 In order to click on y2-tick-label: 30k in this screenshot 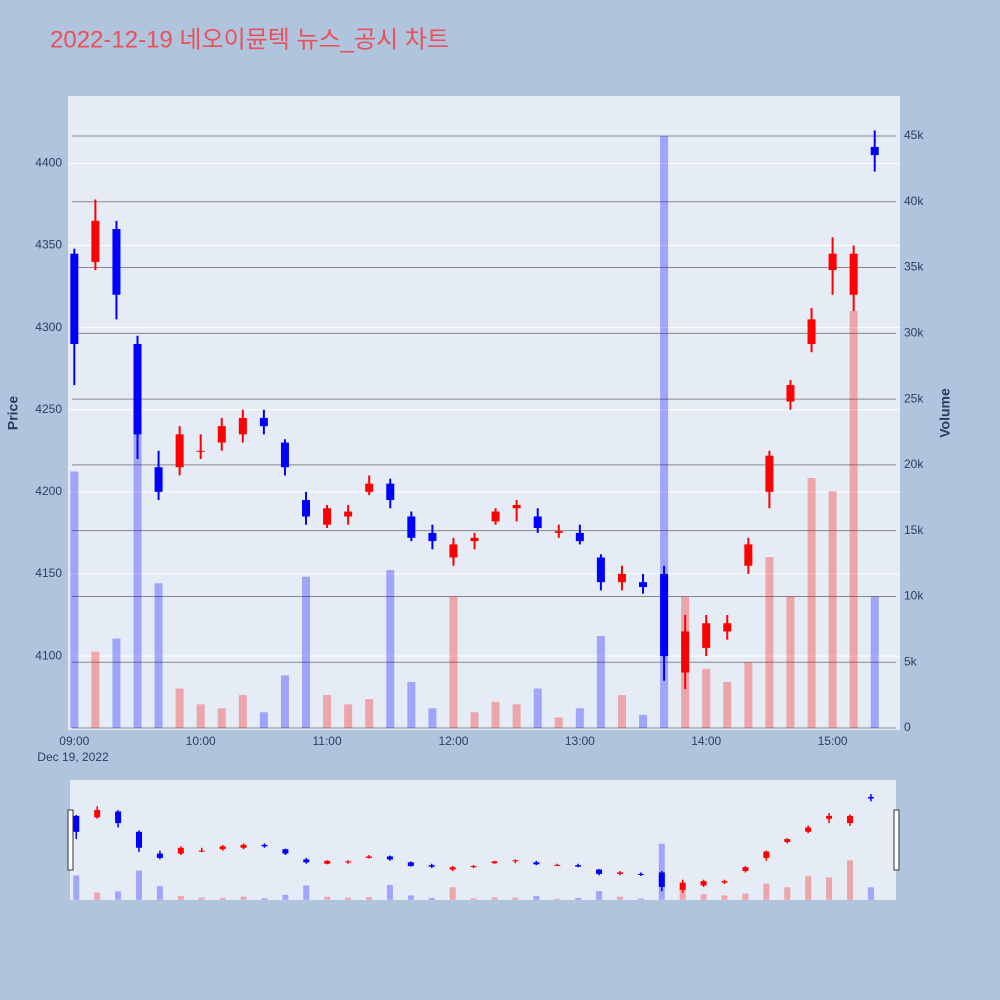, I will do `click(914, 333)`.